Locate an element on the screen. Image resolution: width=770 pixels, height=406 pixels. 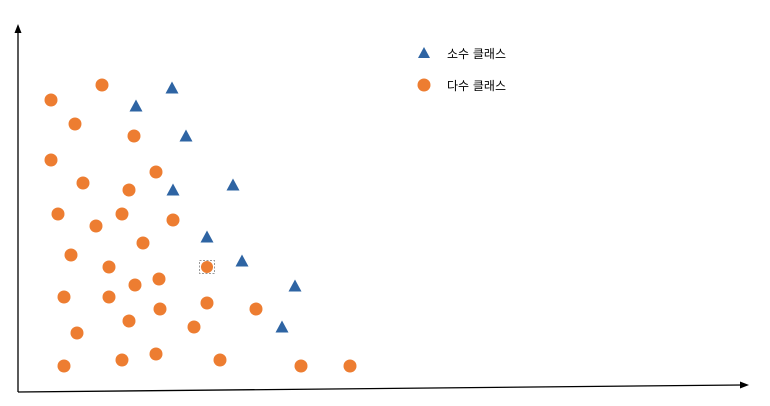
y-axis-arrowhead is located at coordinates (18, 28).